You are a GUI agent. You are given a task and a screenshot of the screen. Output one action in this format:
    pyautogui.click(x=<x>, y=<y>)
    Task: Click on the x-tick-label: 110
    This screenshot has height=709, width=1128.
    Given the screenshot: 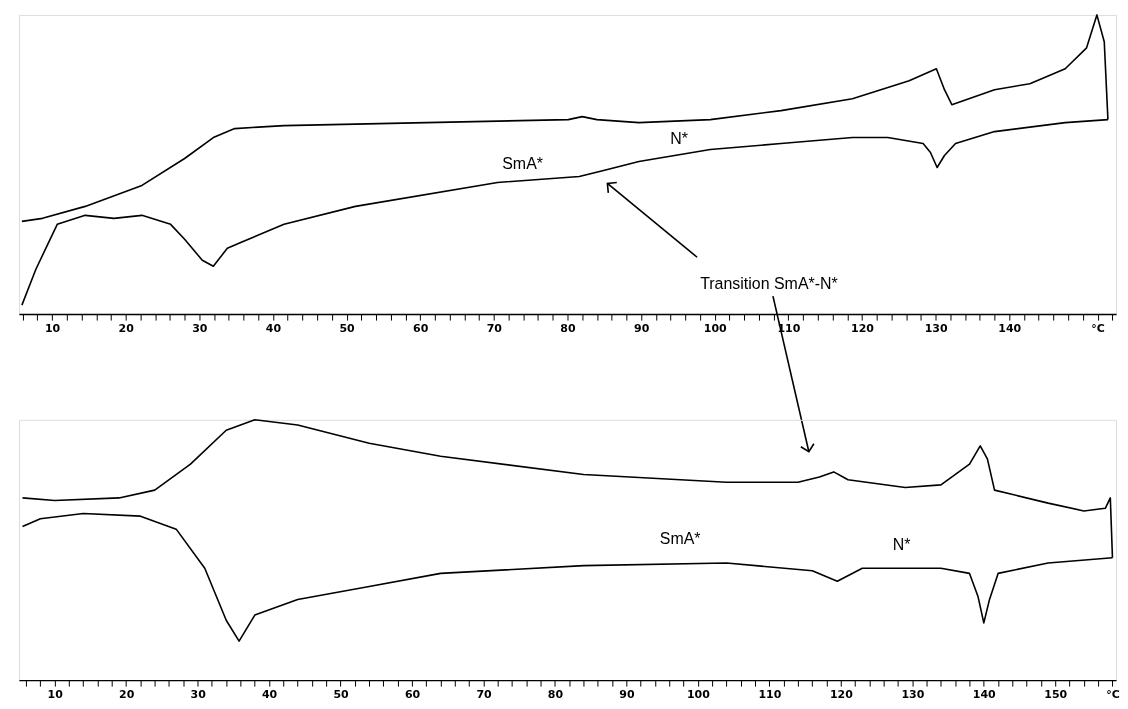 What is the action you would take?
    pyautogui.click(x=770, y=694)
    